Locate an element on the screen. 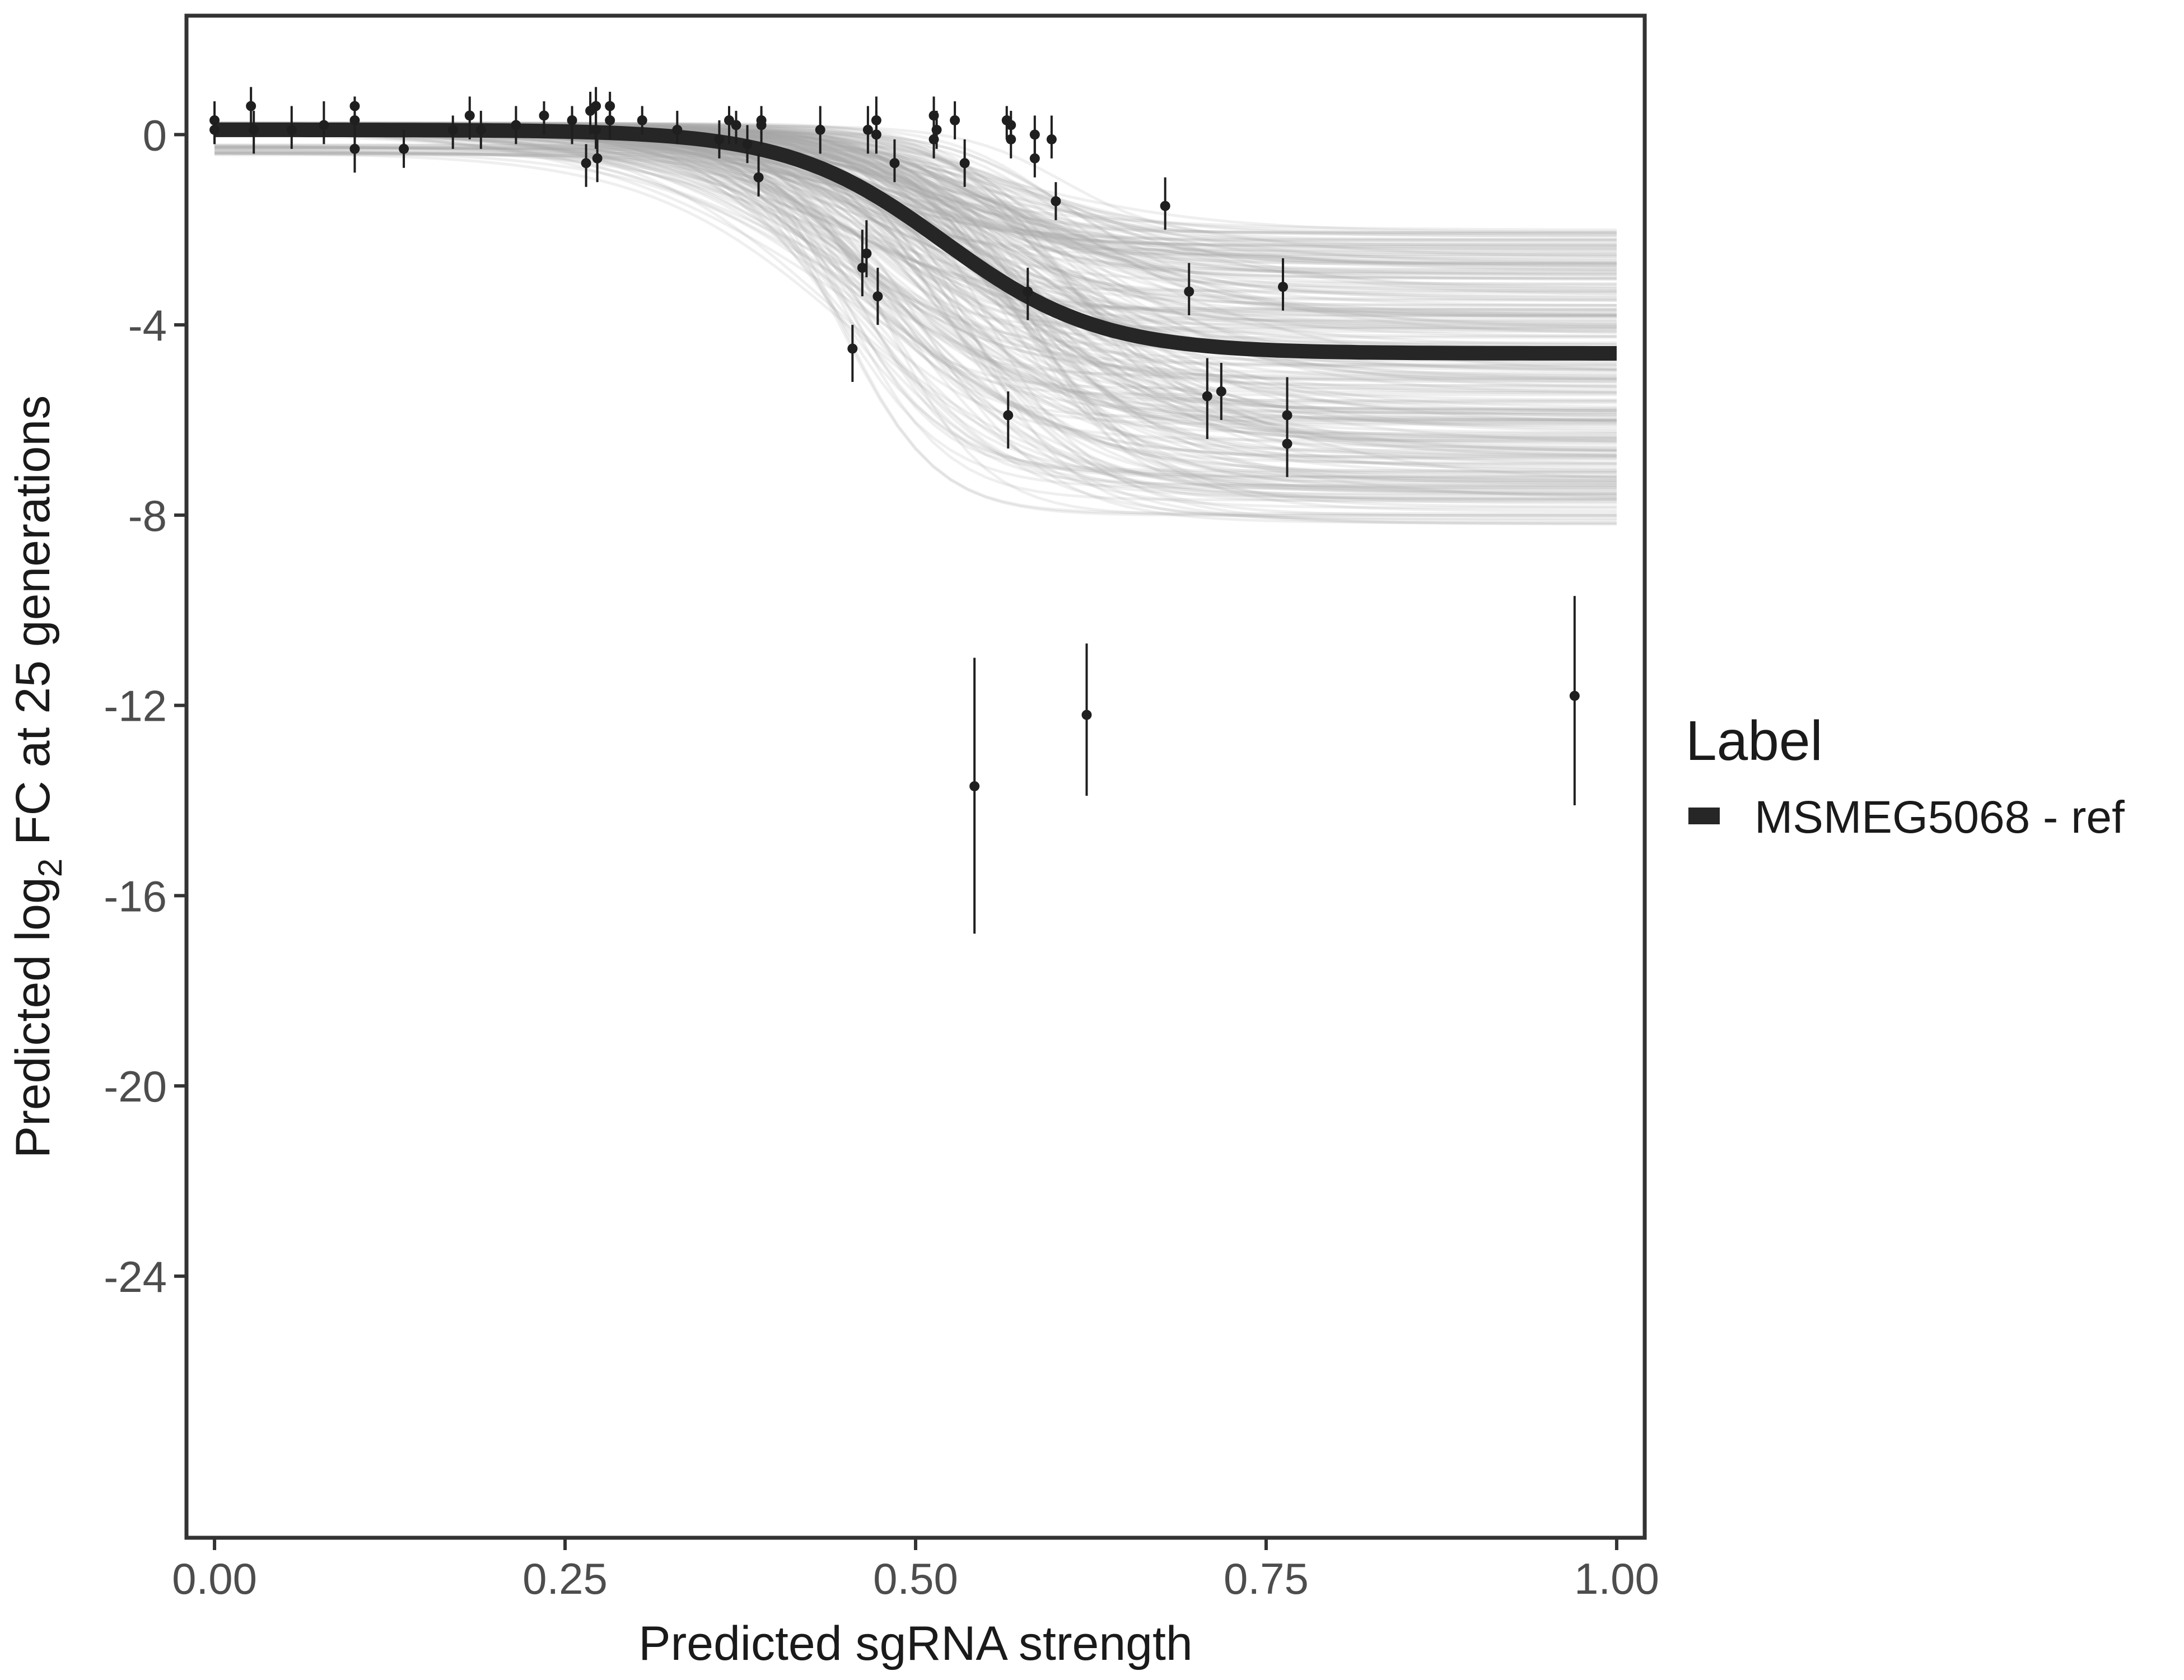 Image resolution: width=2184 pixels, height=1680 pixels. x-tick-label: 0.75 is located at coordinates (1267, 1579).